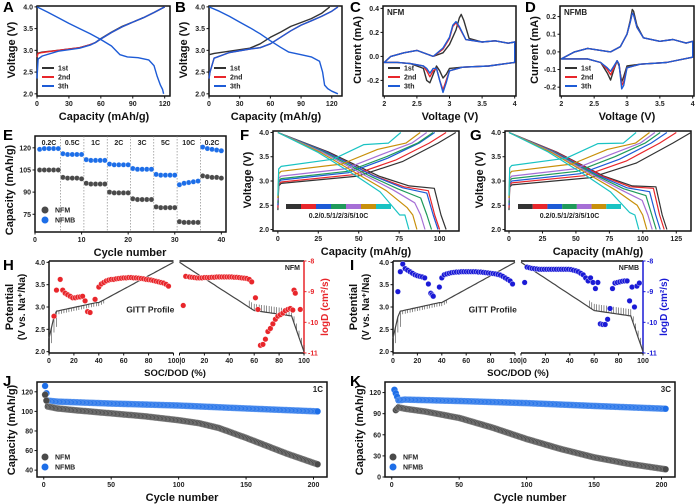 This screenshot has width=700, height=504. Describe the element at coordinates (629, 268) in the screenshot. I see `annotation-label: NFMB` at that location.